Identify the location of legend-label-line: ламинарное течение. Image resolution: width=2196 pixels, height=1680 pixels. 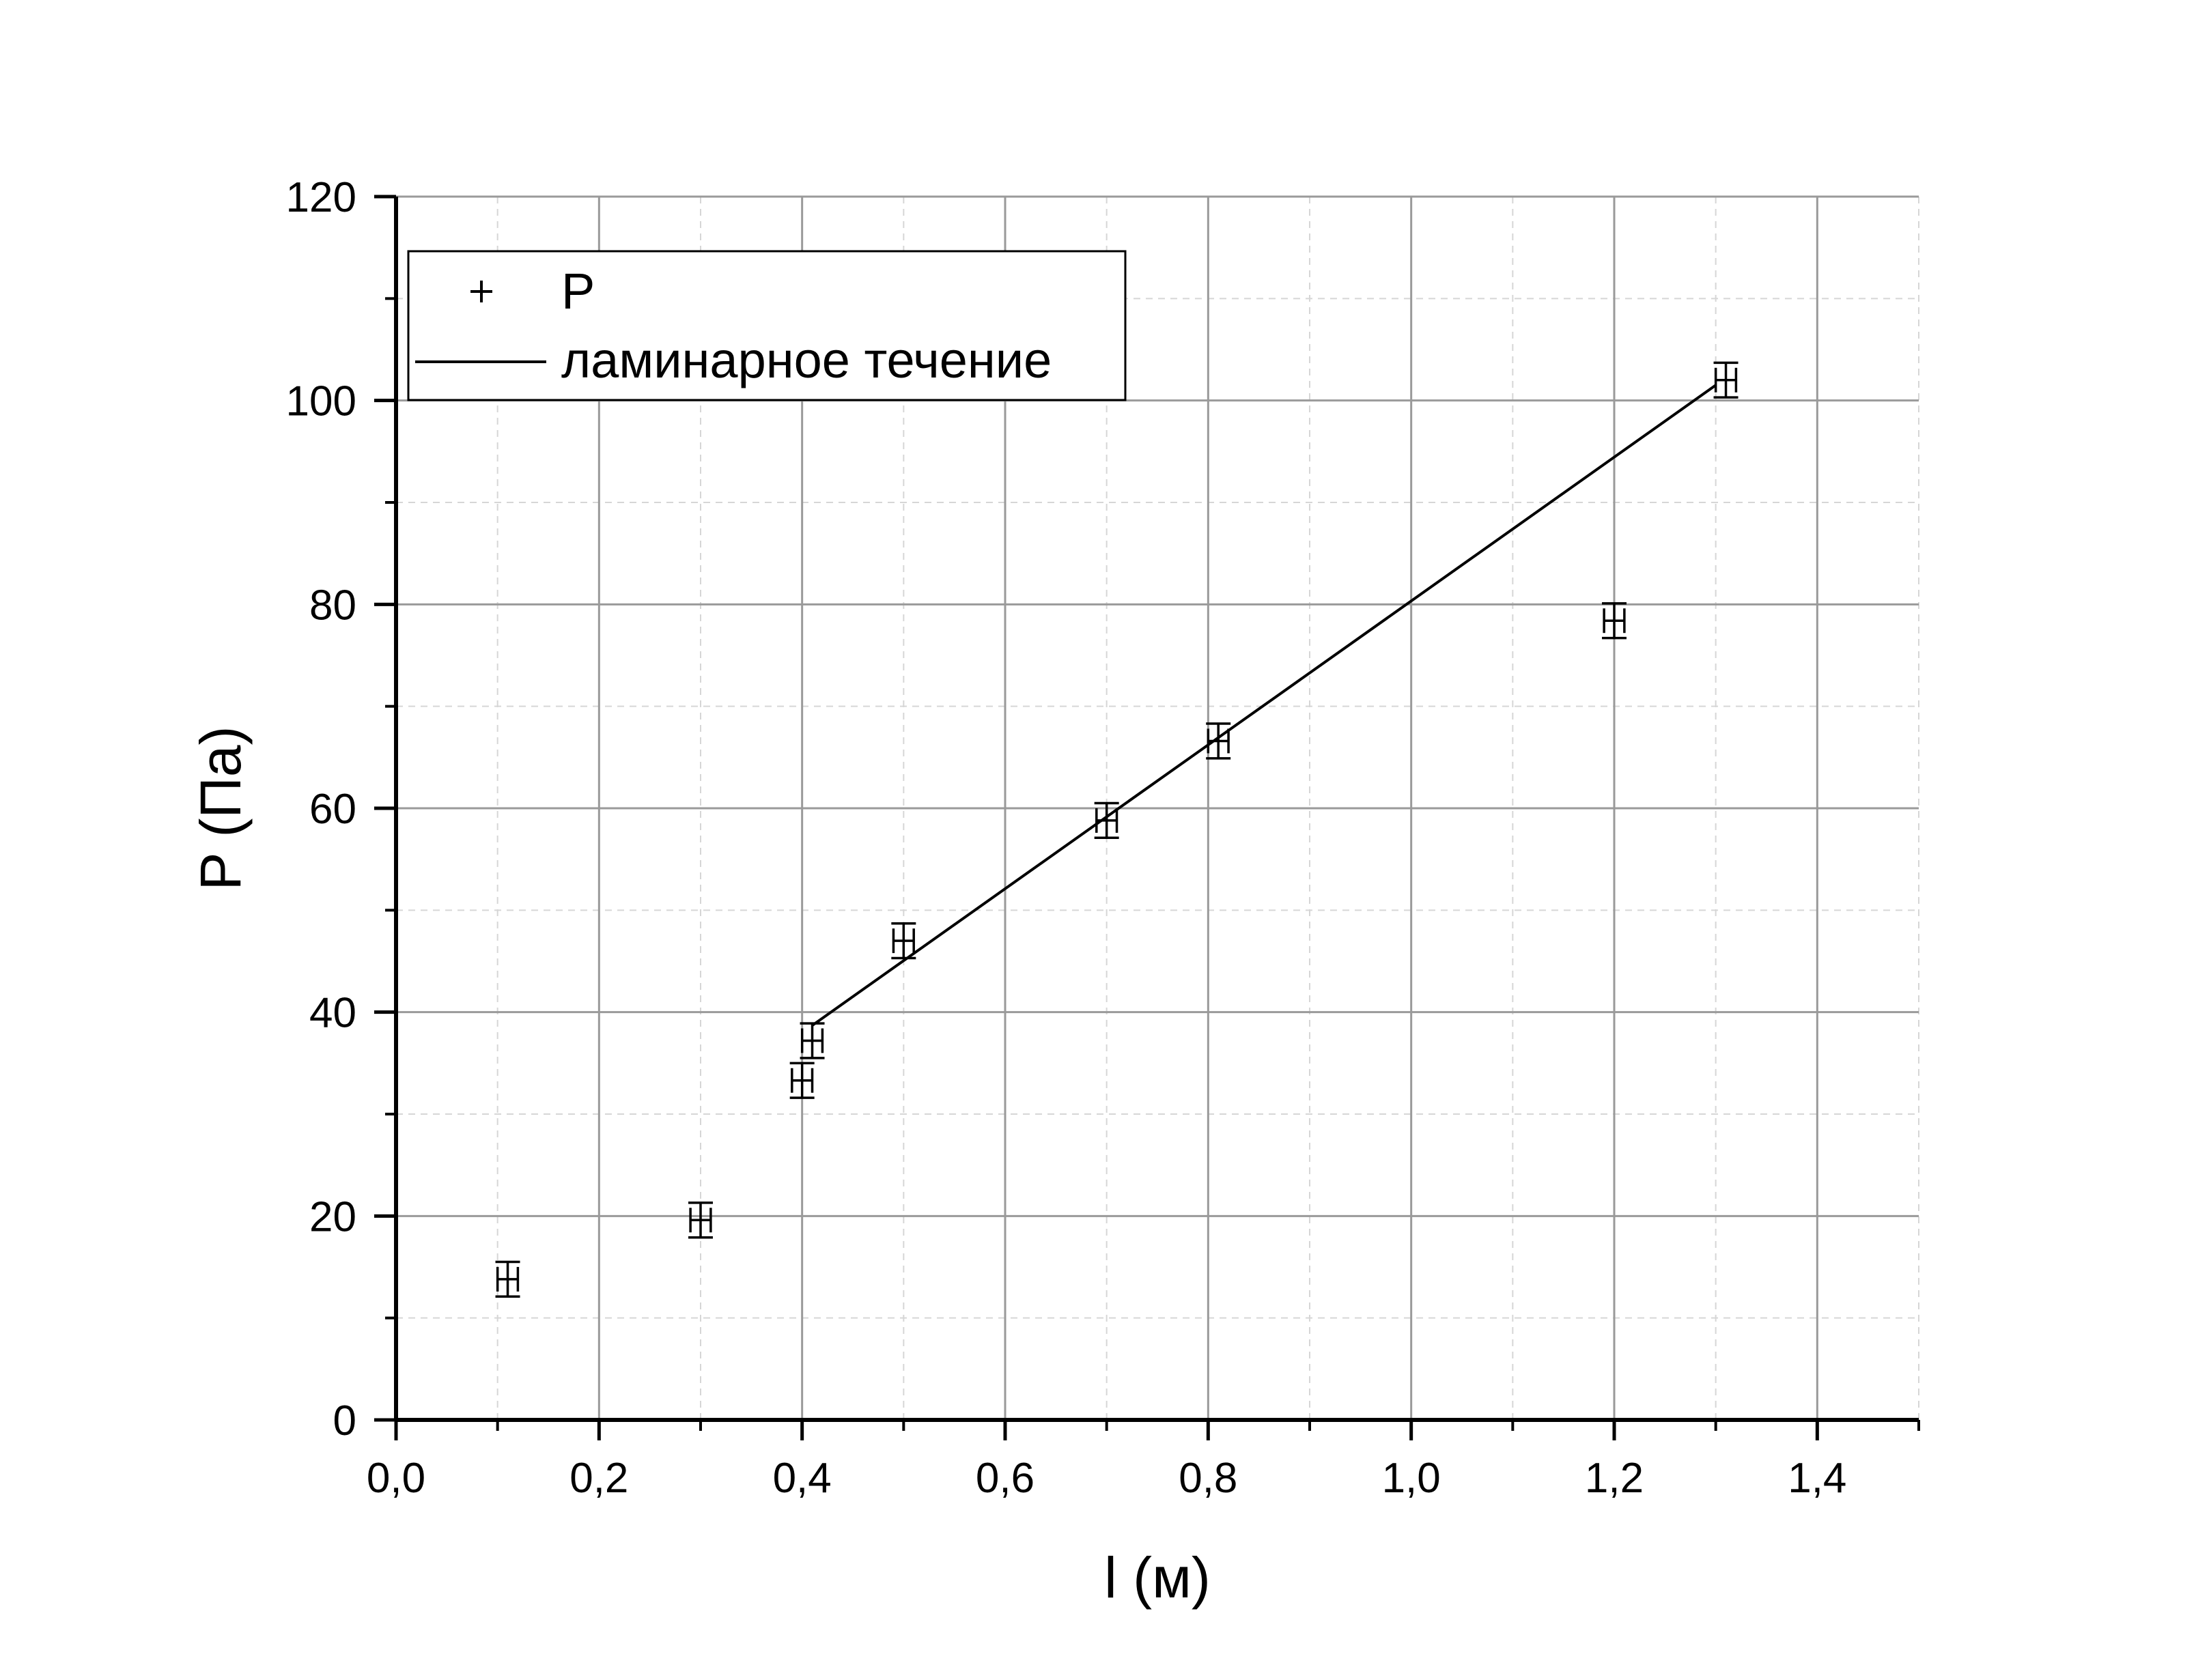
(807, 360).